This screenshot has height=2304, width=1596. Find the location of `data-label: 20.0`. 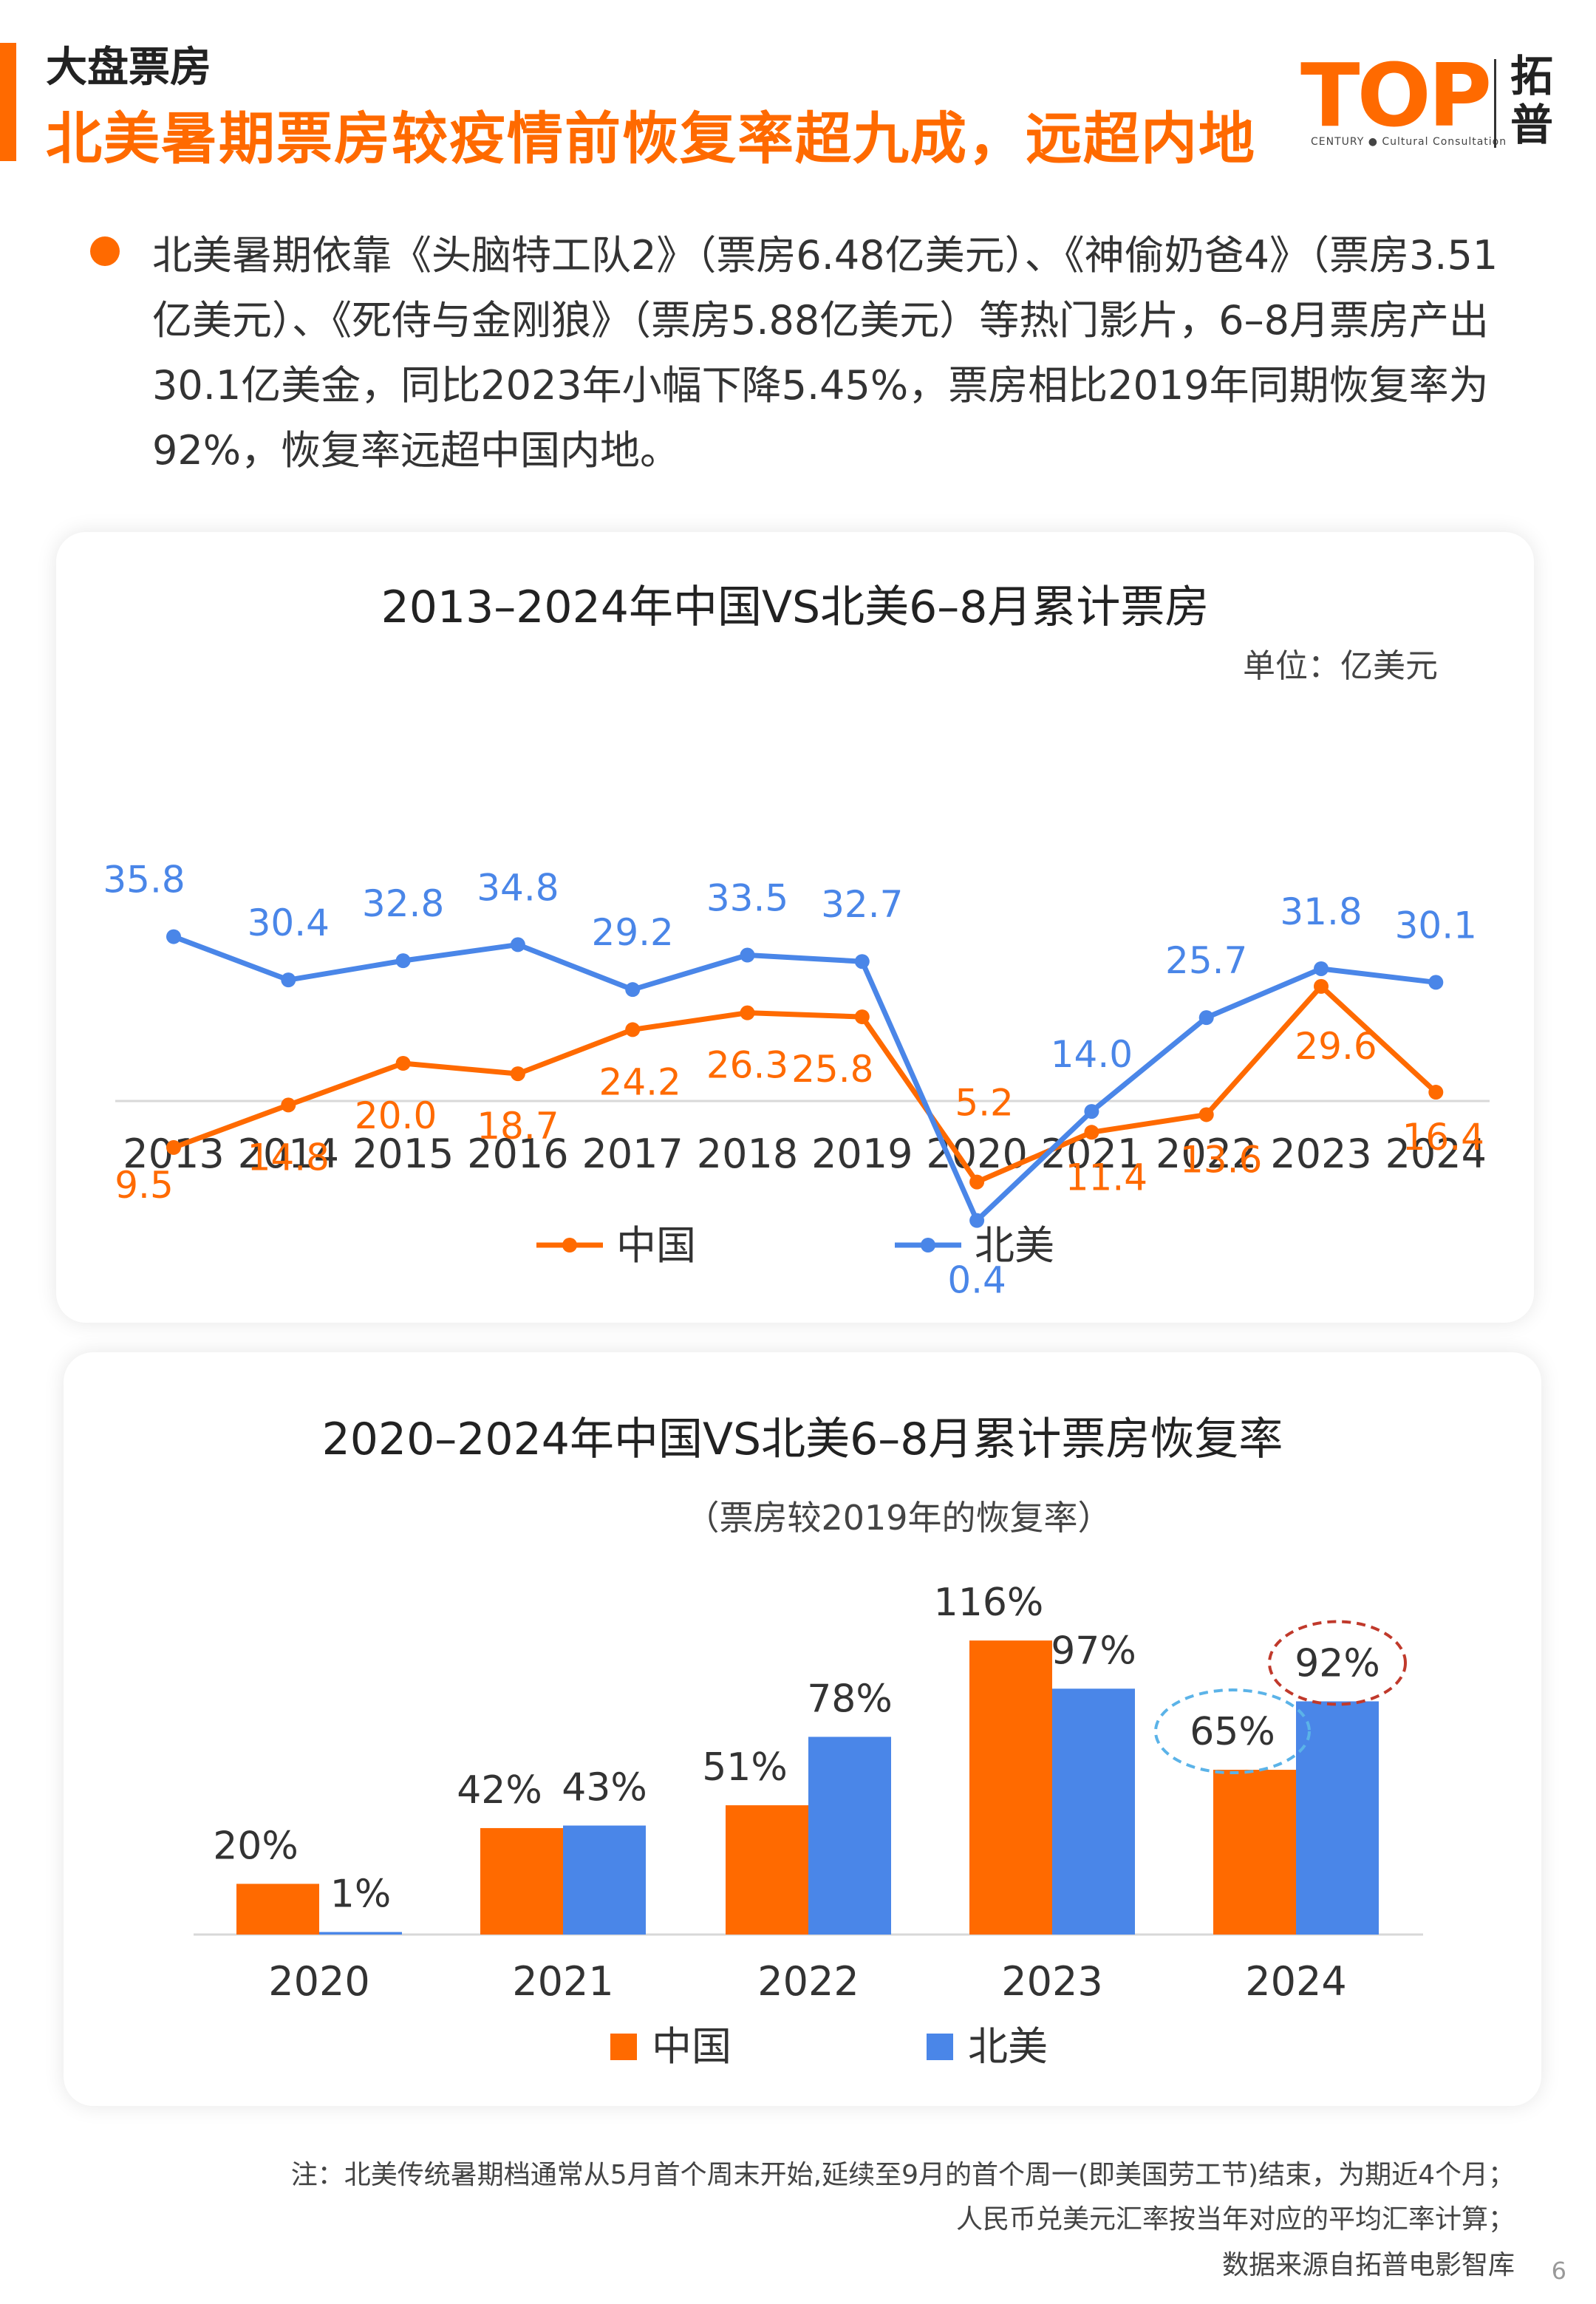

data-label: 20.0 is located at coordinates (396, 1115).